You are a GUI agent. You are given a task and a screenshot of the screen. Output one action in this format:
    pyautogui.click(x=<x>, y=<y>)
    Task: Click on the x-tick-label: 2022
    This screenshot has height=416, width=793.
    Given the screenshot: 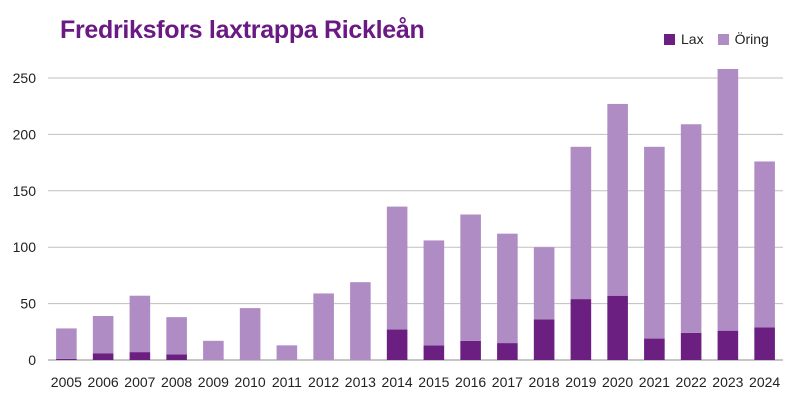 What is the action you would take?
    pyautogui.click(x=691, y=382)
    